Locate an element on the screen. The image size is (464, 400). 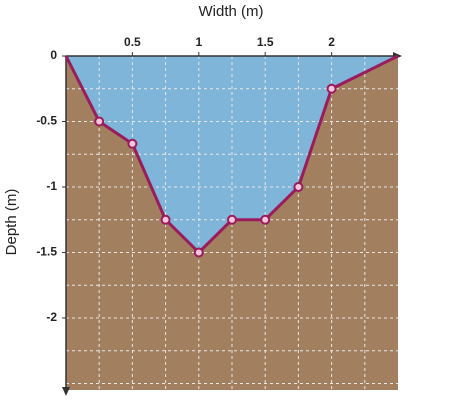
y-tick-label: 0 is located at coordinates (53, 55).